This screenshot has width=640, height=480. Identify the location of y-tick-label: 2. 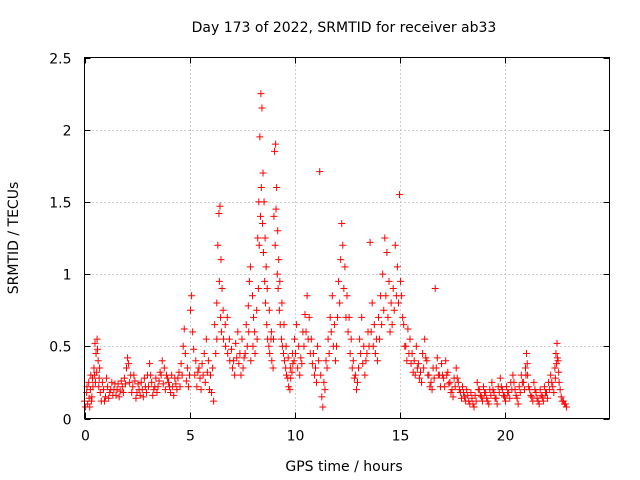
(67, 132).